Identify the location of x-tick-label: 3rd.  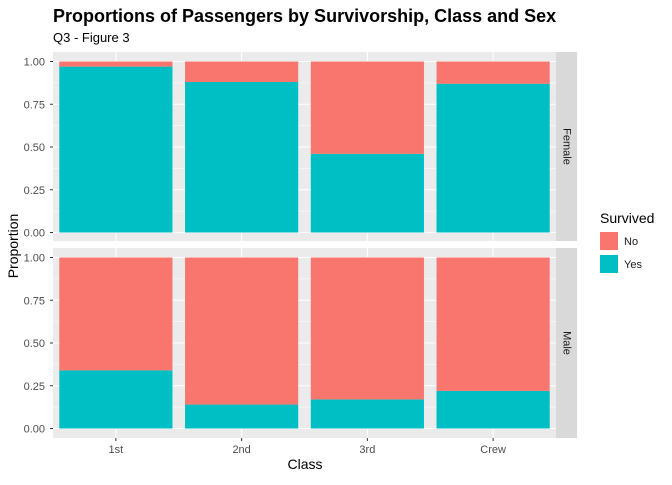
(367, 450).